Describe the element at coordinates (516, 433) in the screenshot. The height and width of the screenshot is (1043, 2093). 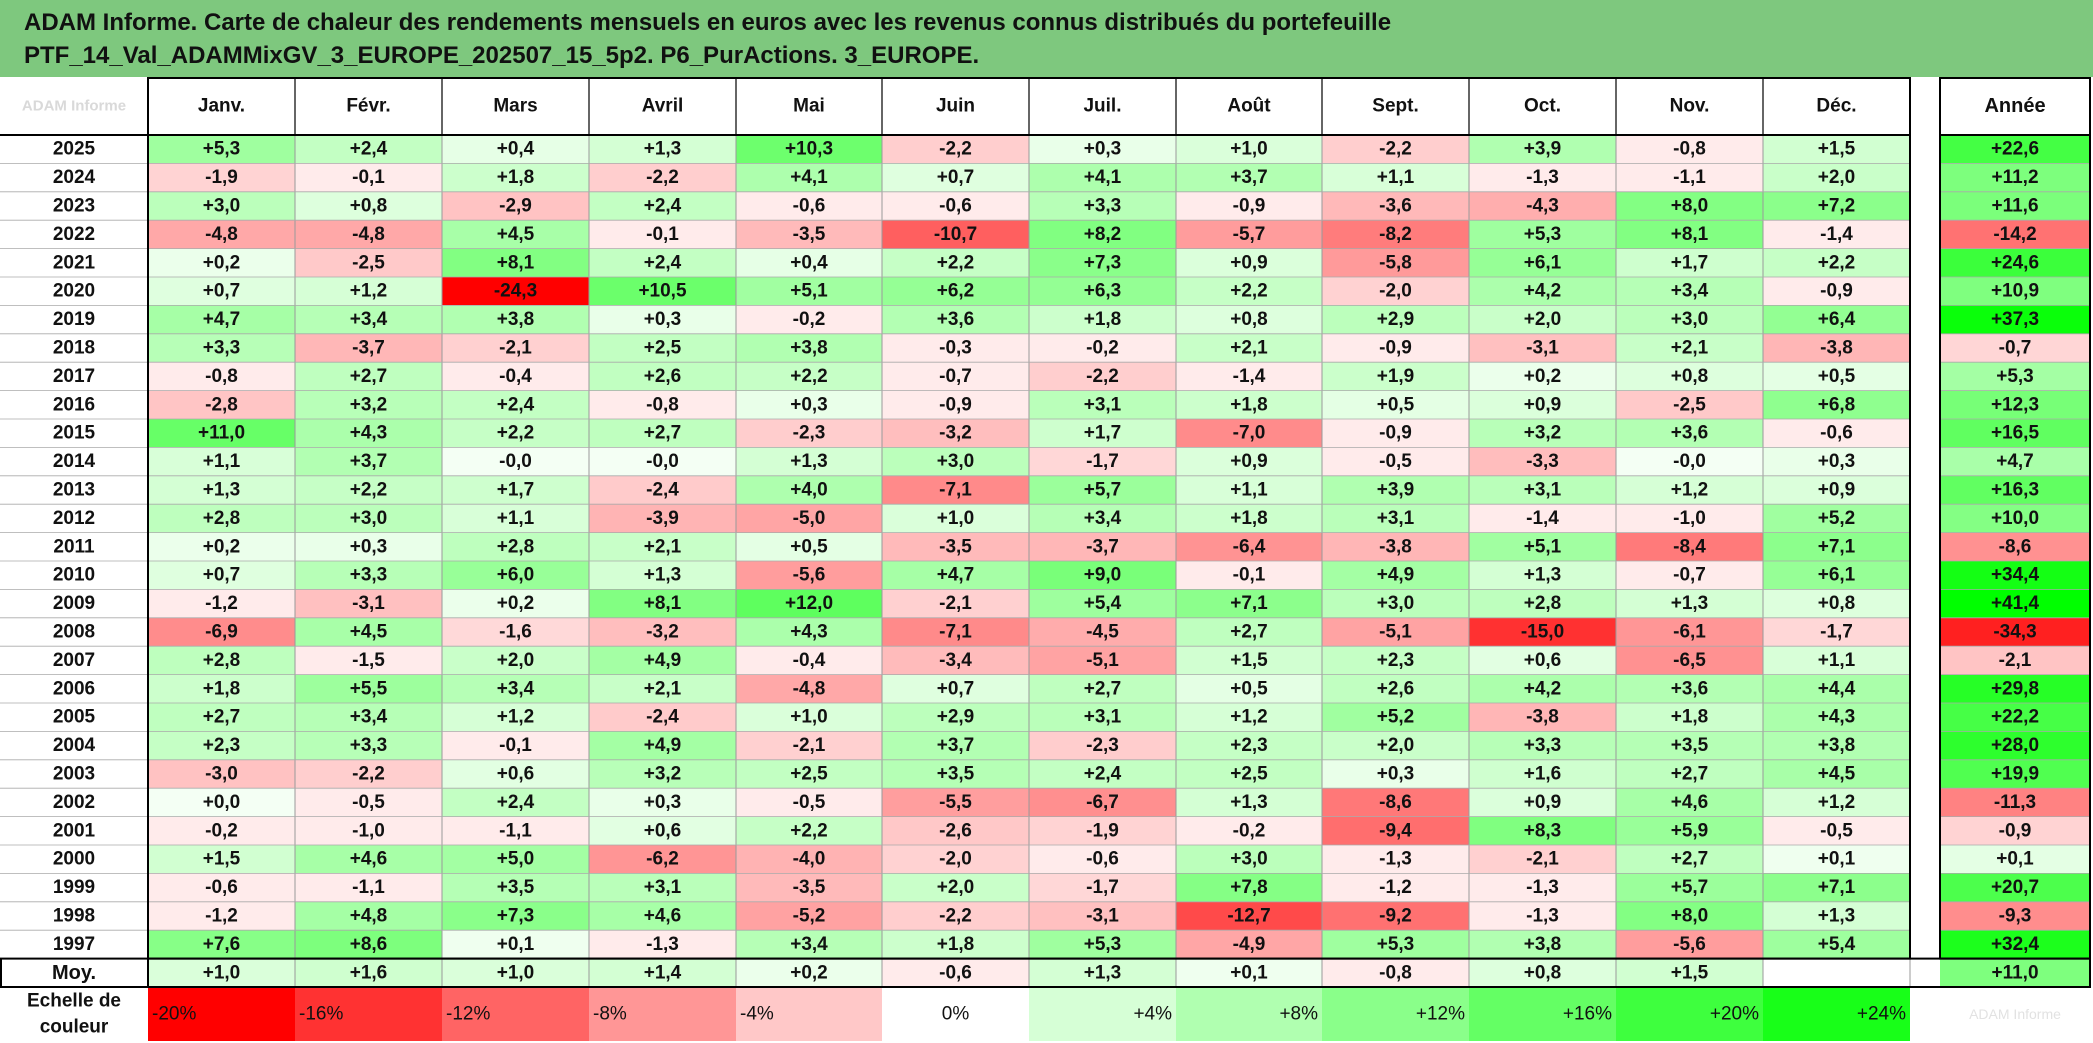
I see `cell-value: +2,2` at that location.